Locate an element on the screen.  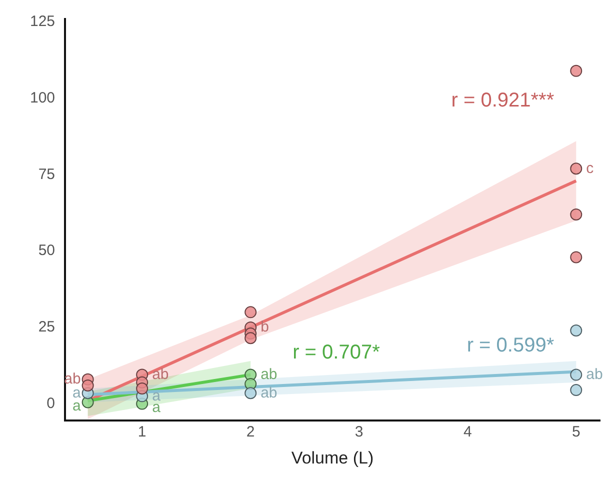
x-tick-label: 3 is located at coordinates (359, 432).